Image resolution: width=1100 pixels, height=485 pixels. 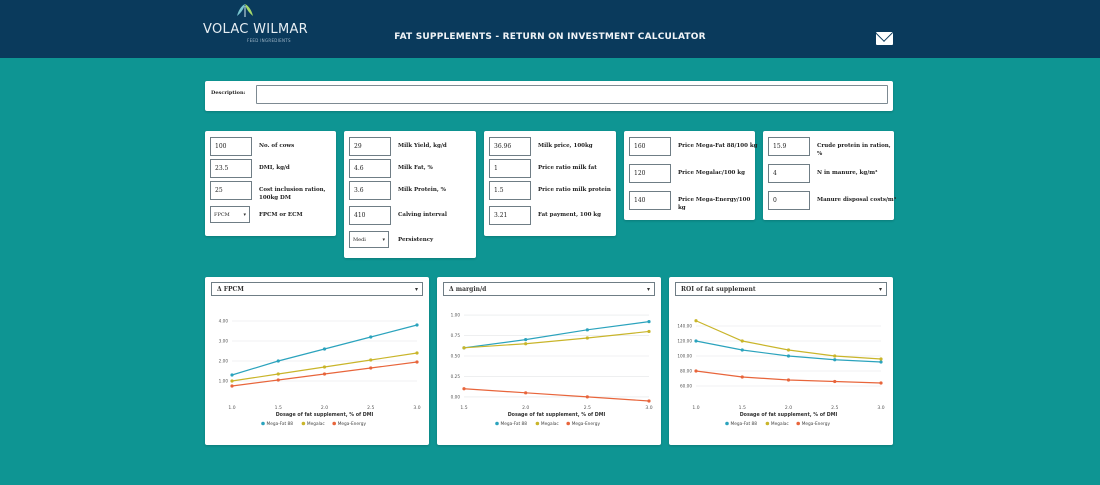 I want to click on value-input: 410, so click(x=370, y=215).